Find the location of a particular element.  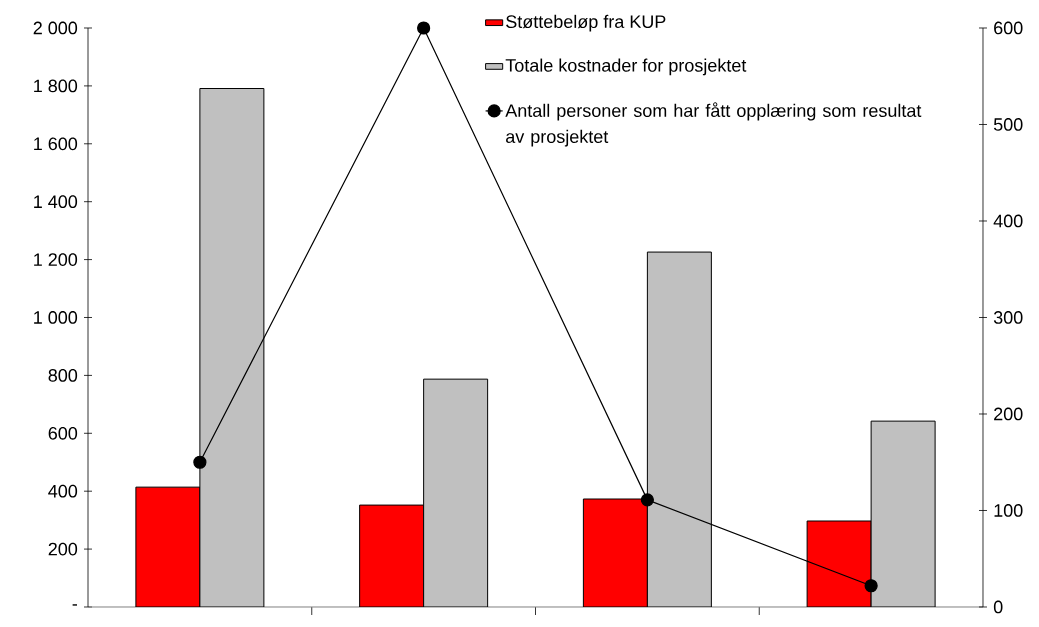

y-tick-label: 800 is located at coordinates (63, 375).